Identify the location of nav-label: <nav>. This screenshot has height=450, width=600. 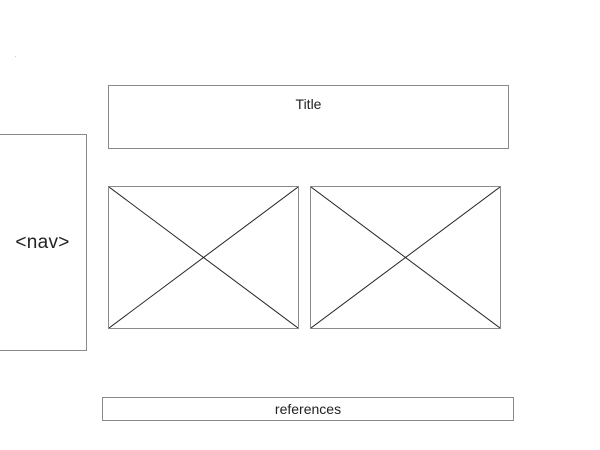
(42, 242).